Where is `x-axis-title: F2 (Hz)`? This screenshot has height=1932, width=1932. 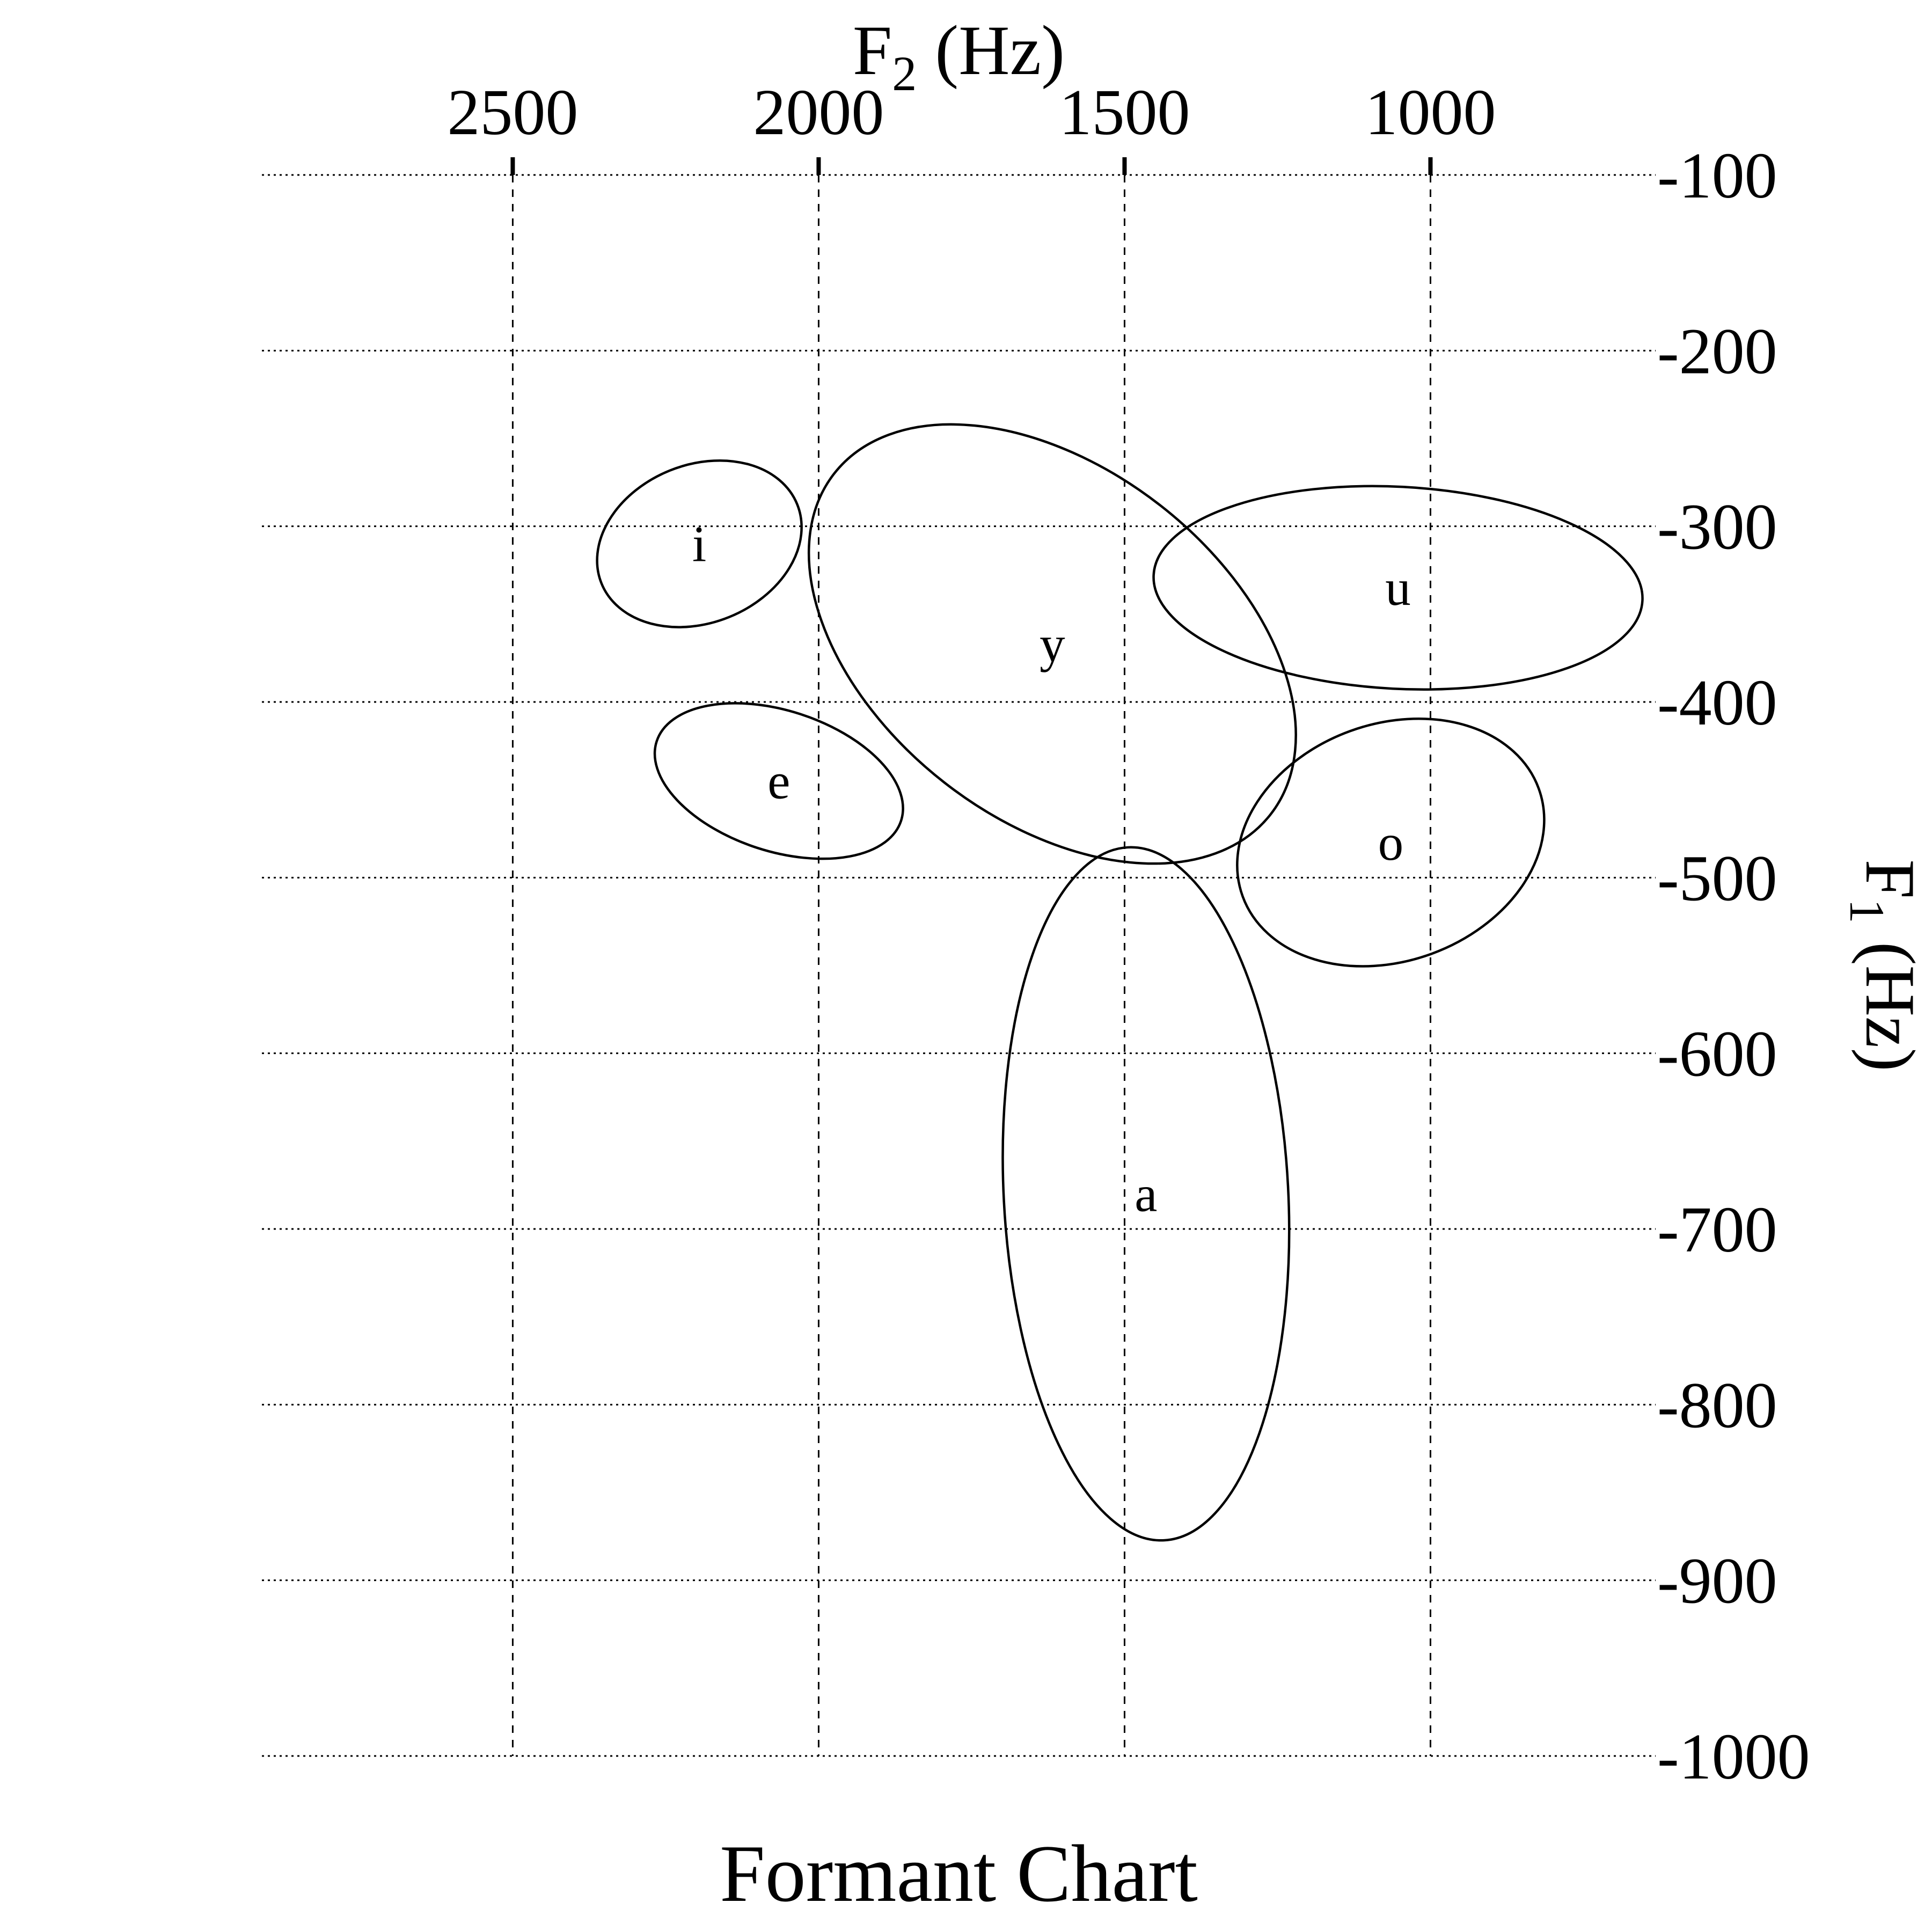 x-axis-title: F2 (Hz) is located at coordinates (959, 56).